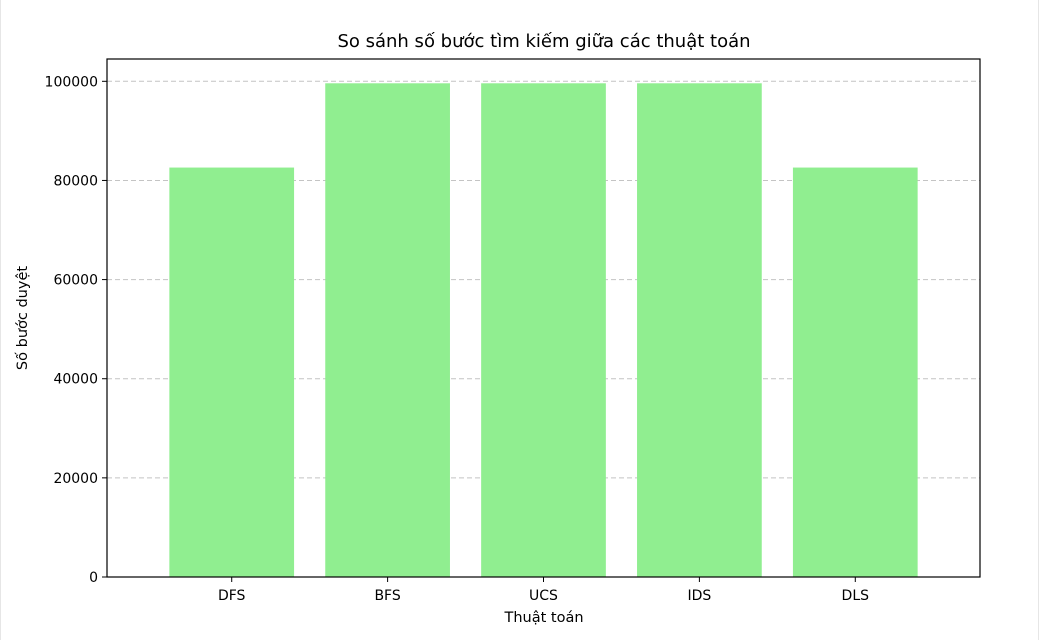  I want to click on y-tick-label: 100000, so click(71, 82).